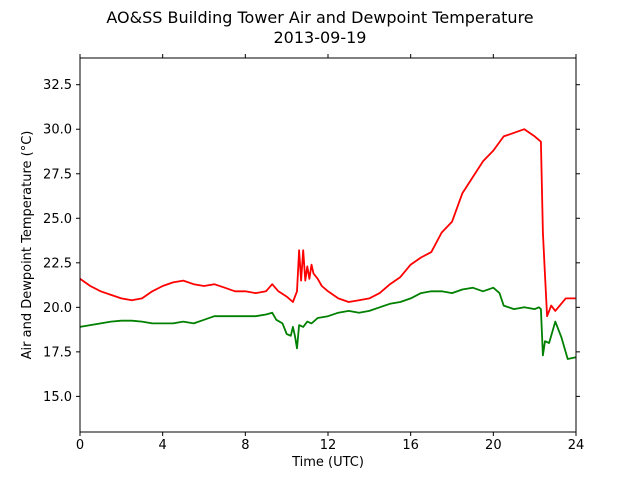 The height and width of the screenshot is (480, 640). I want to click on y-axis-label: Air and Dewpoint Temperature (°C), so click(27, 245).